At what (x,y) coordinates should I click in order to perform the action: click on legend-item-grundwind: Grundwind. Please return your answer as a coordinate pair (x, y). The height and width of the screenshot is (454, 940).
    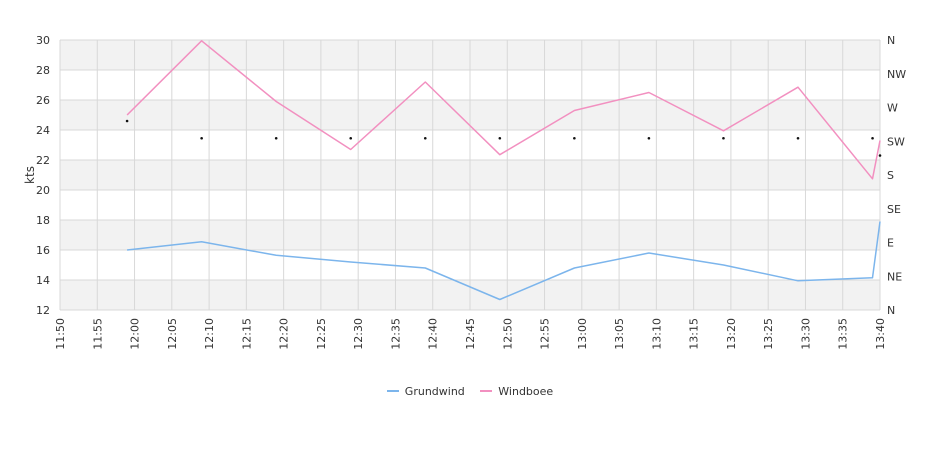
    Looking at the image, I should click on (425, 391).